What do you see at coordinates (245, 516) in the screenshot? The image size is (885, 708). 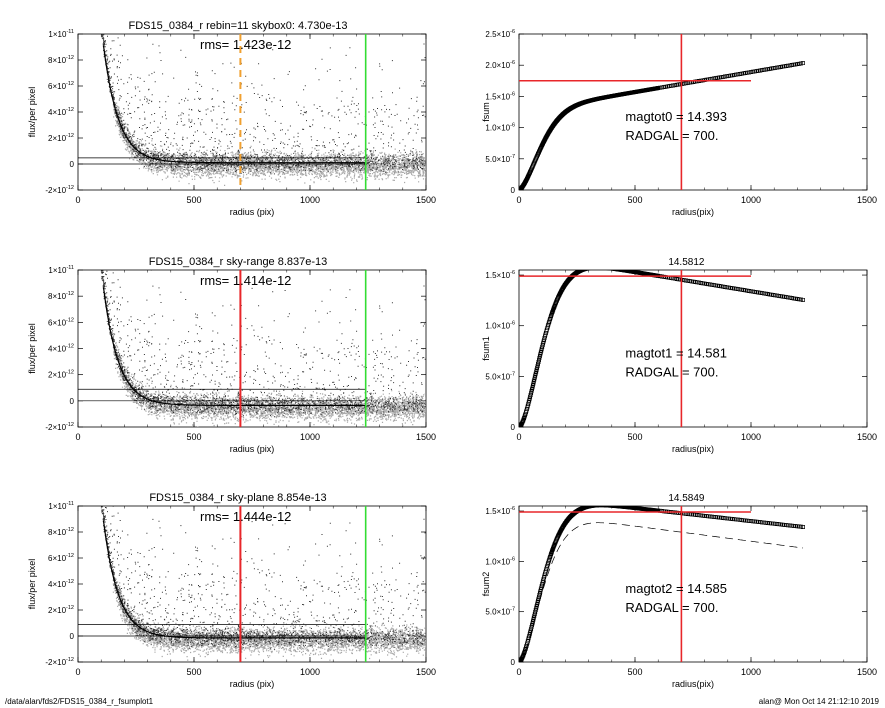 I see `rms-annotation: rms= 1.444e-12` at bounding box center [245, 516].